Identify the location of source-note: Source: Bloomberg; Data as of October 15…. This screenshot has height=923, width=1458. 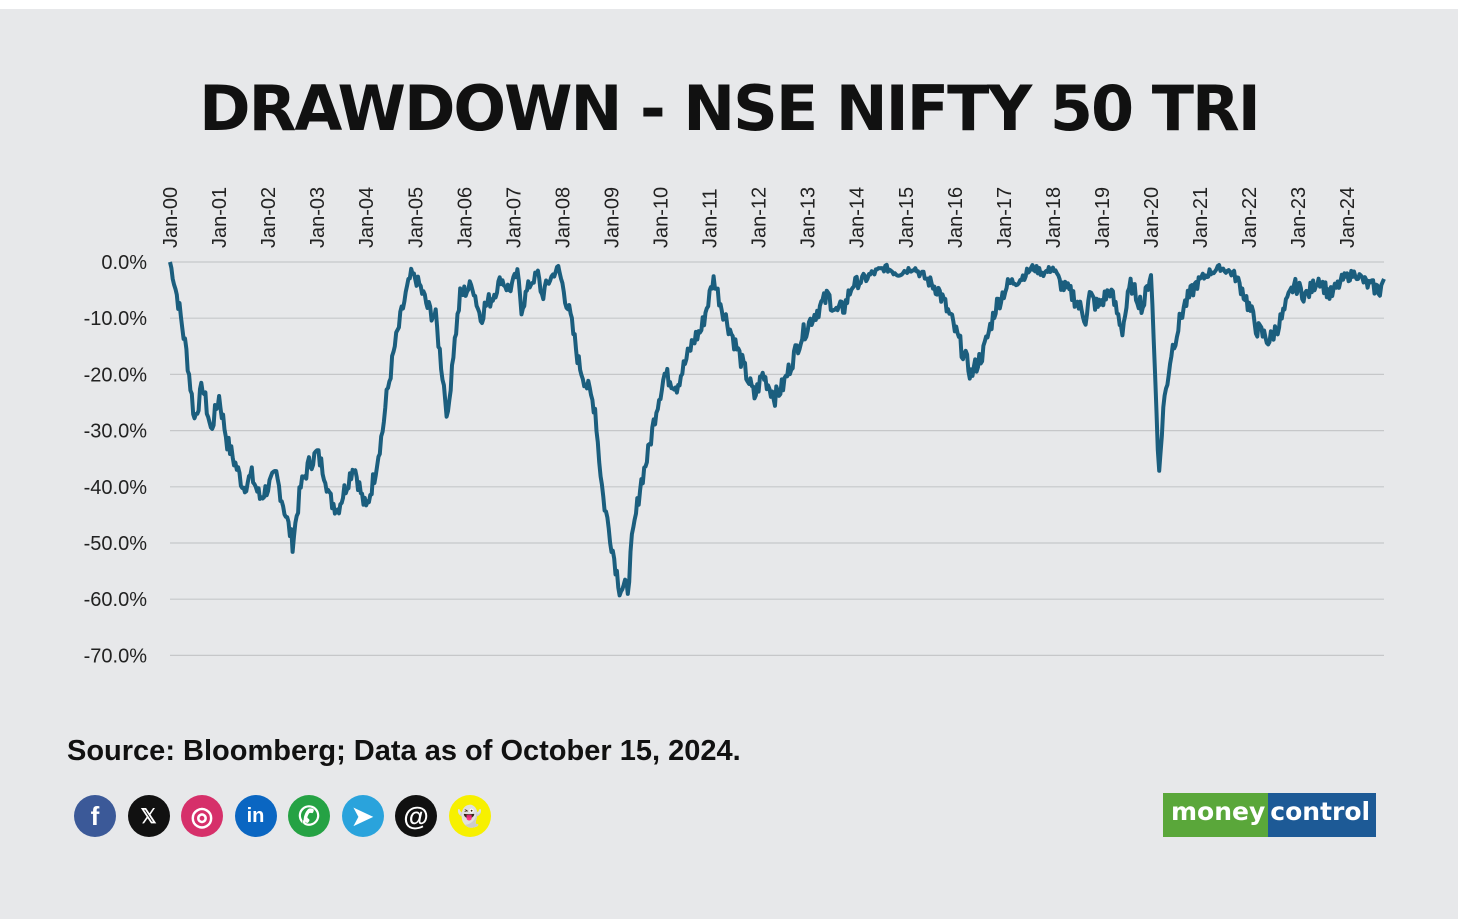
(404, 751).